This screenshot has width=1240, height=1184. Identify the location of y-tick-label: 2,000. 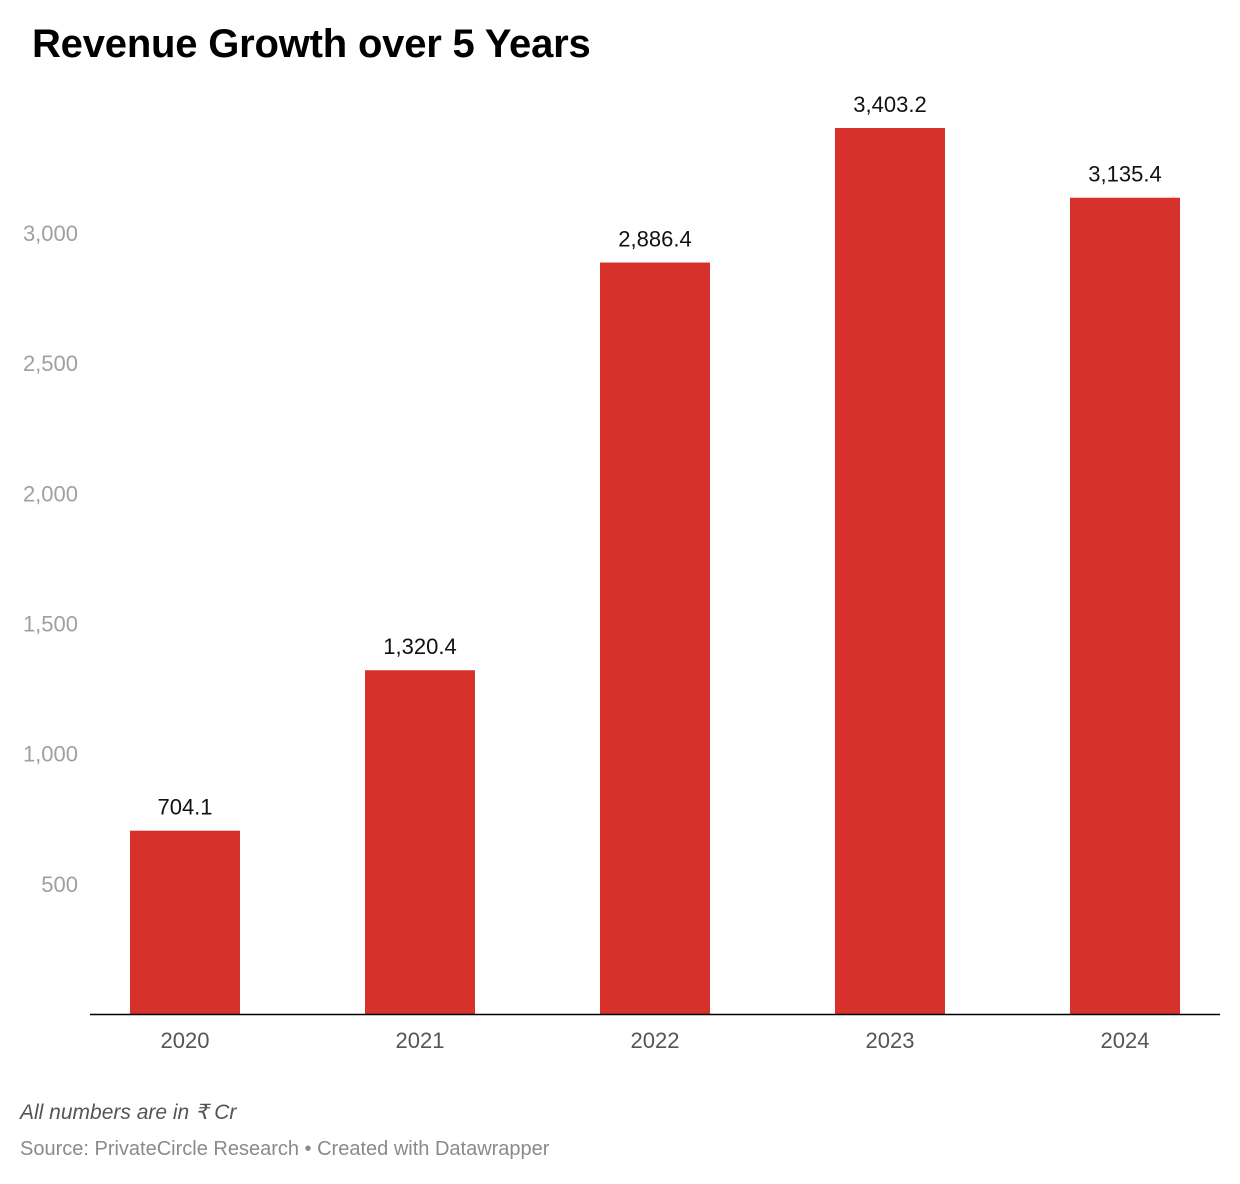
(50, 493).